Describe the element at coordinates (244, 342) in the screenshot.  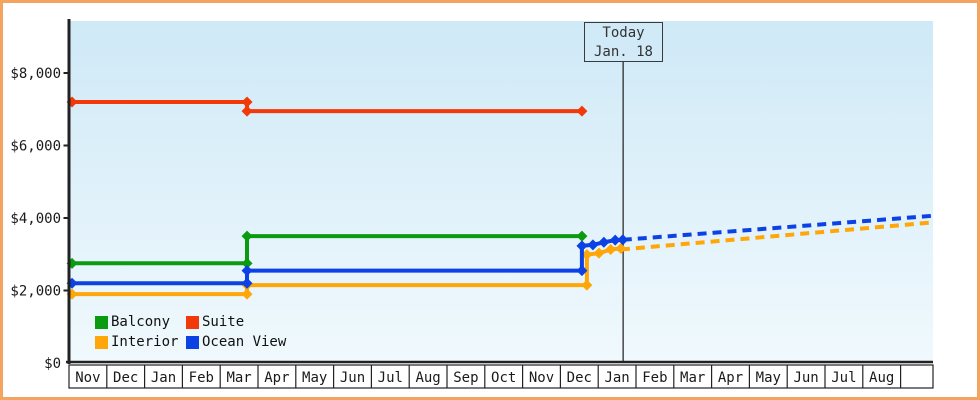
I see `legend-label-ocean-view: Ocean View` at that location.